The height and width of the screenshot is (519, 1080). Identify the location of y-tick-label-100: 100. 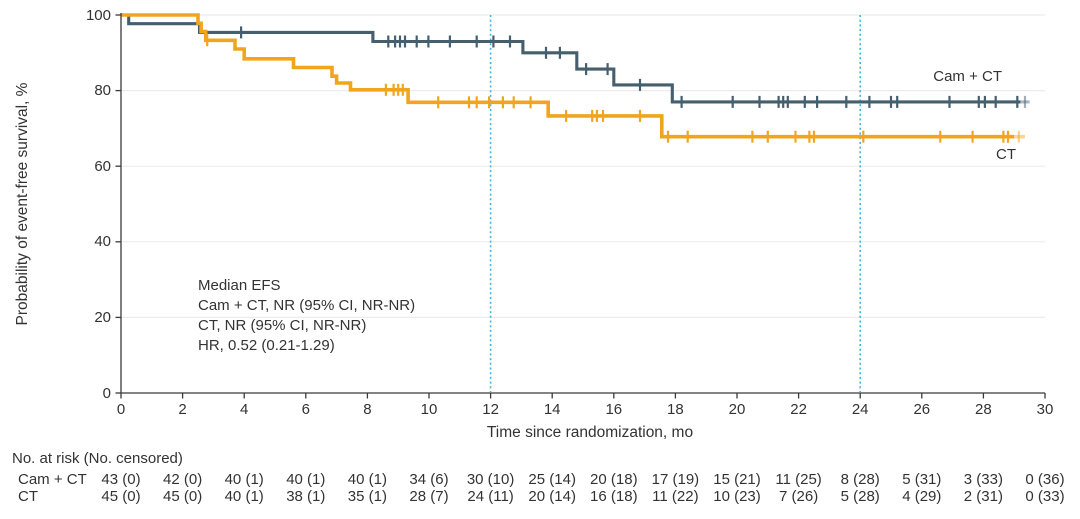
(98, 15).